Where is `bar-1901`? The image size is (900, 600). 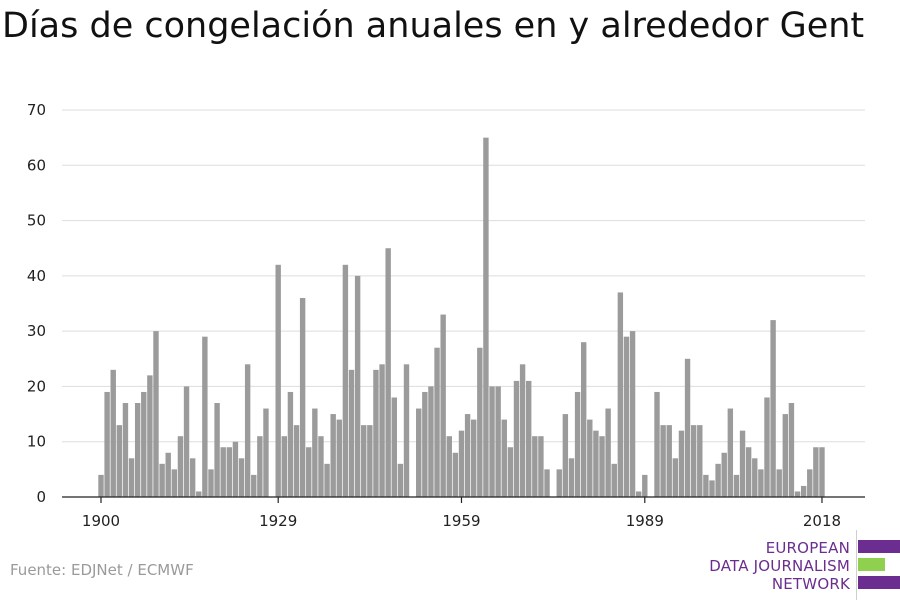
bar-1901 is located at coordinates (107, 444).